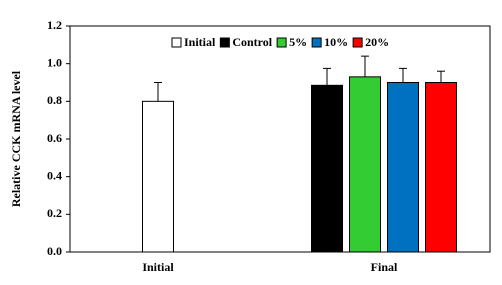 This screenshot has height=285, width=502. I want to click on legend-label: Initial, so click(200, 42).